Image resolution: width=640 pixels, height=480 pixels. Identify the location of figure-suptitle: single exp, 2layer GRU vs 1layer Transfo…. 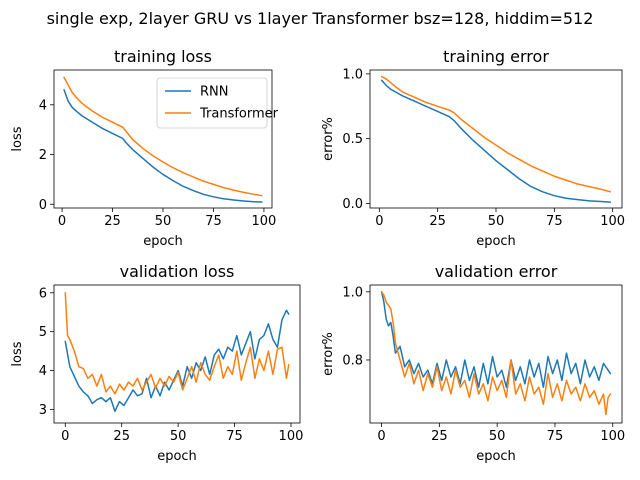
(320, 18).